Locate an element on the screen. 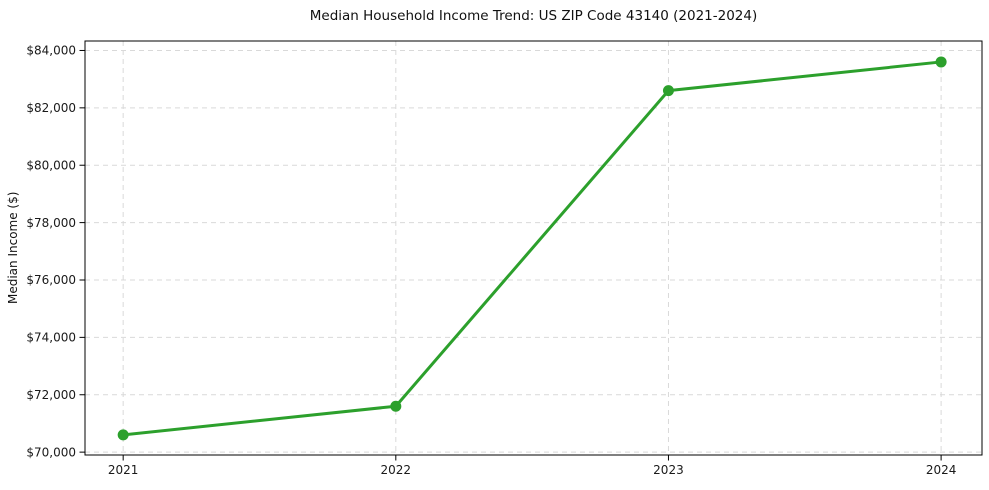  y-tick-label: $70,000 is located at coordinates (51, 452).